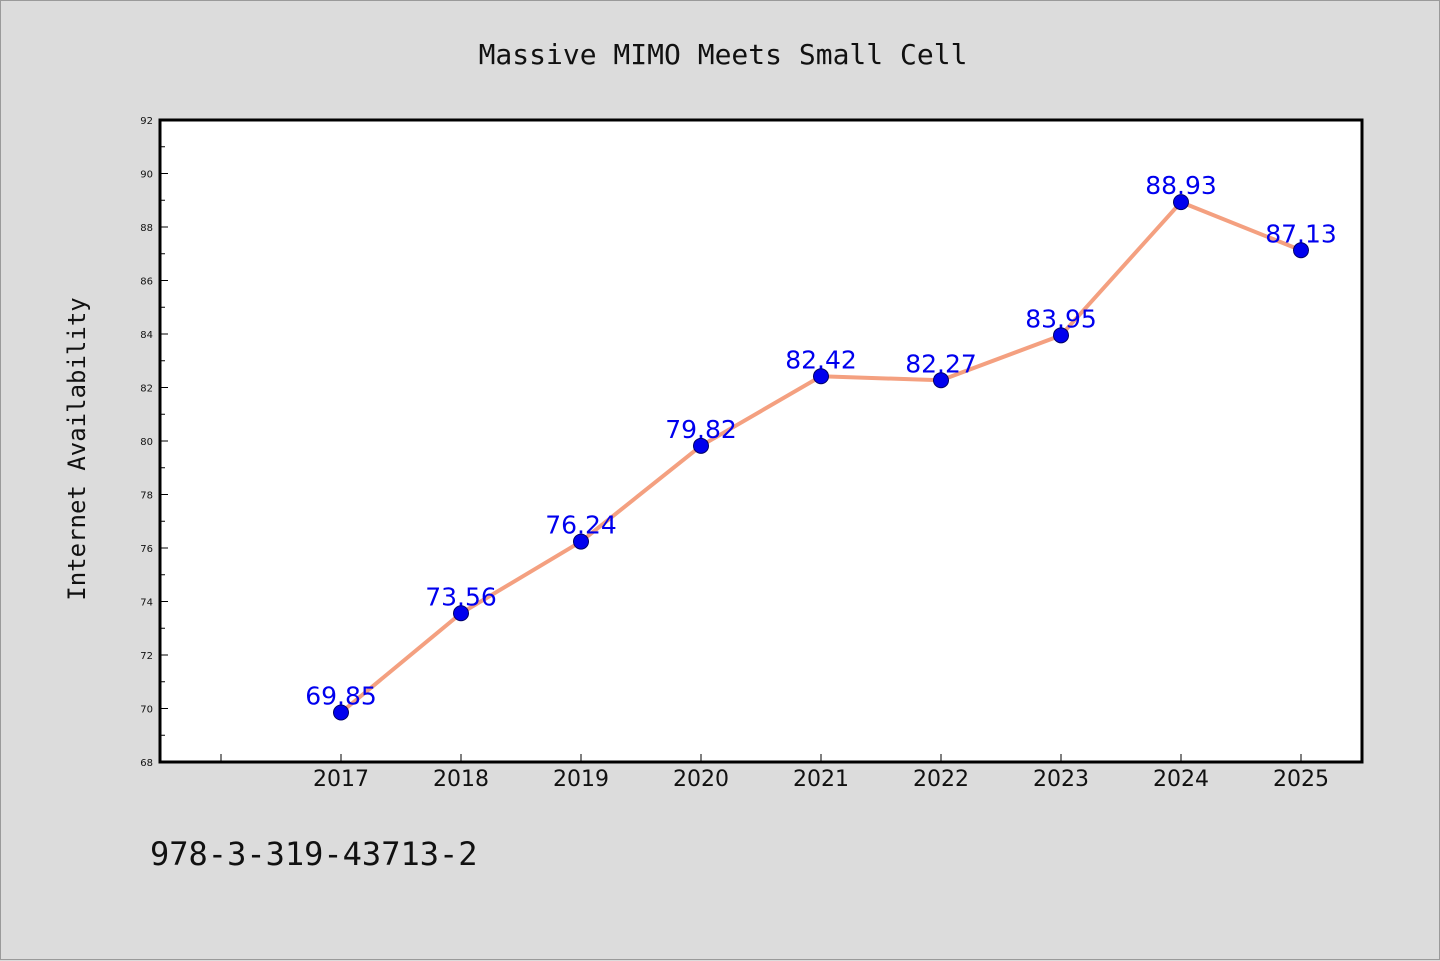 This screenshot has width=1440, height=961. Describe the element at coordinates (774, 773) in the screenshot. I see `x-axis-ticks: 2017 2018 2019 2020 2021 2022 2023 2024 2025` at that location.